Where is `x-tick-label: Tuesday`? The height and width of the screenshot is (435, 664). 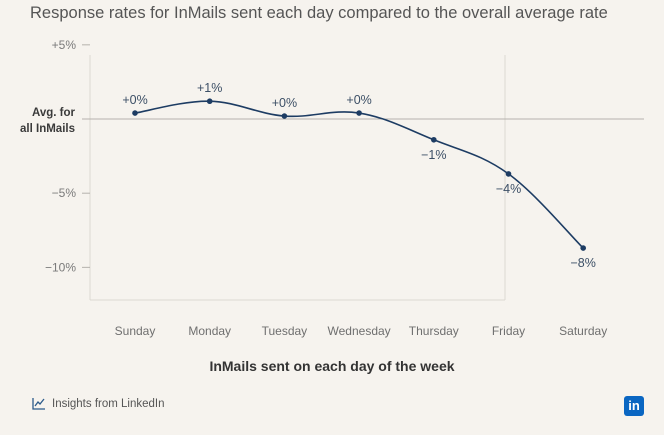
x-tick-label: Tuesday is located at coordinates (285, 331).